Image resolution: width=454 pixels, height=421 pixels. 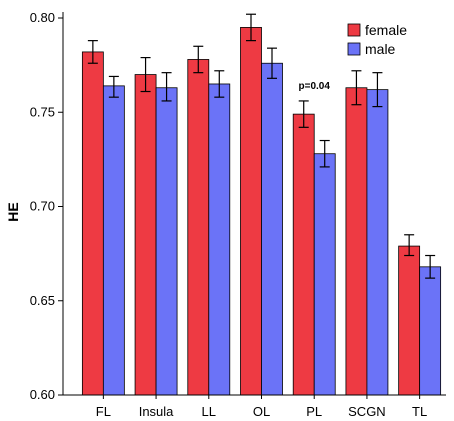 I want to click on annotations-layer: p=0.04, so click(x=315, y=86).